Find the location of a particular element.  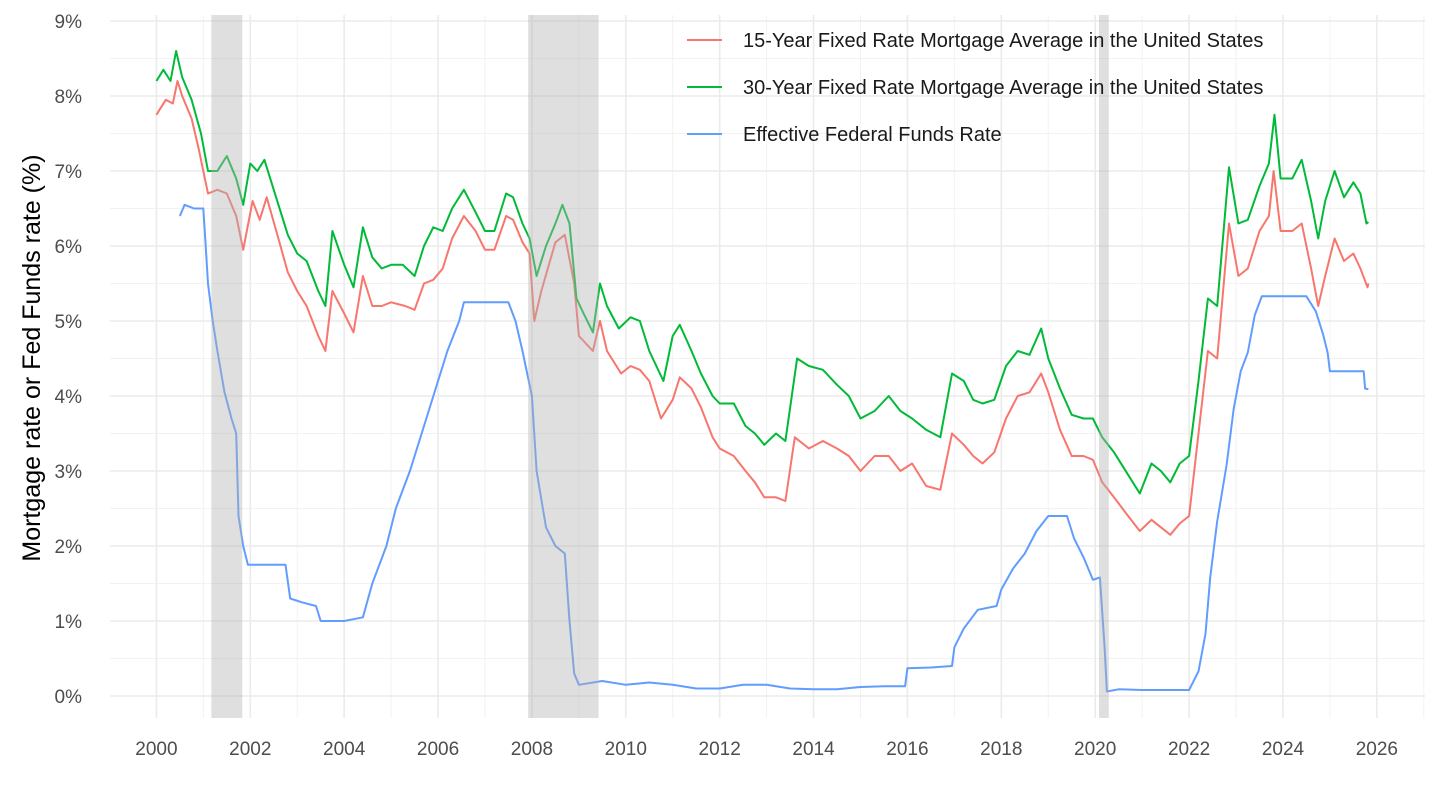

y-tick-label: 6% is located at coordinates (69, 247).